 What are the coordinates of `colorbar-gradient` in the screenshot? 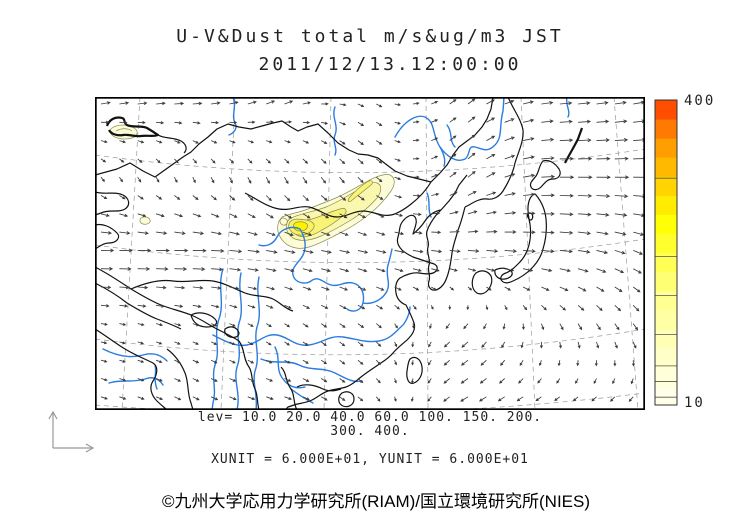 It's located at (666, 252).